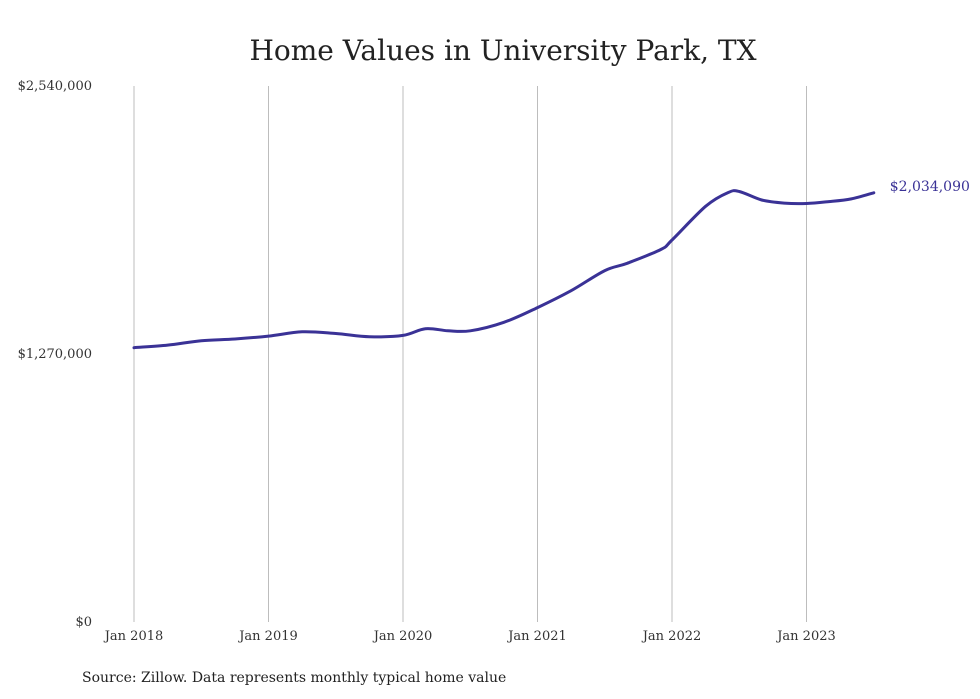  Describe the element at coordinates (502, 50) in the screenshot. I see `chart-title: Home Values in University Park, TX` at that location.